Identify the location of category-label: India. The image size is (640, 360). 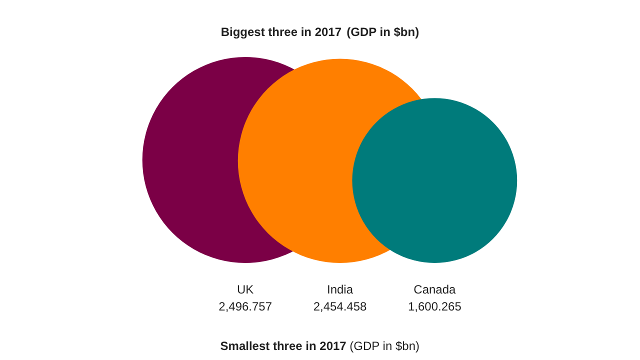
(340, 289).